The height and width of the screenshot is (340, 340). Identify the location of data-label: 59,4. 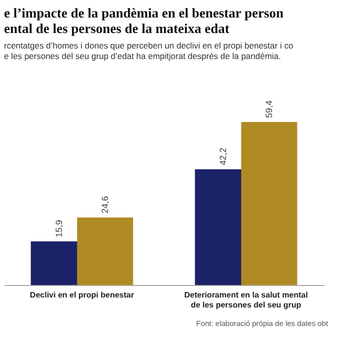
(269, 109).